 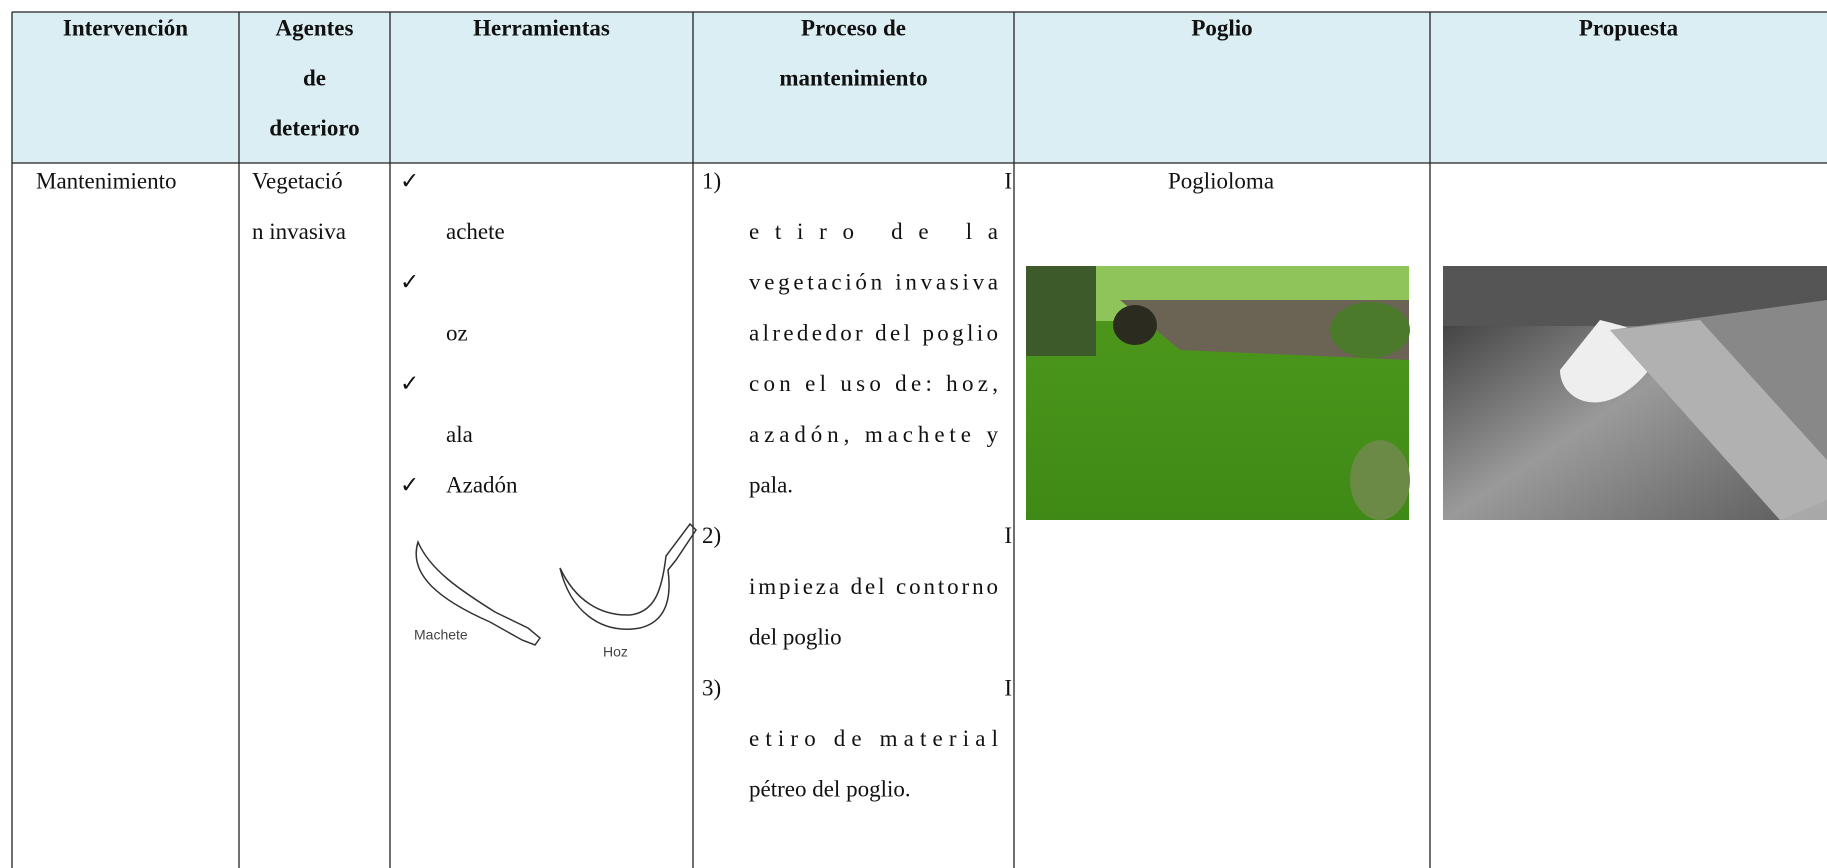 I want to click on tool-item: achete, so click(x=475, y=231).